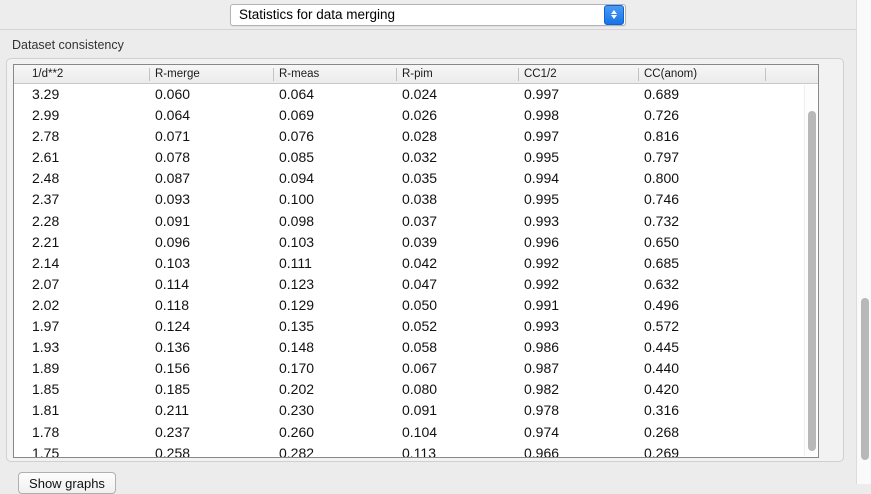 This screenshot has height=494, width=871. Describe the element at coordinates (46, 241) in the screenshot. I see `table-cell: 2.21` at that location.